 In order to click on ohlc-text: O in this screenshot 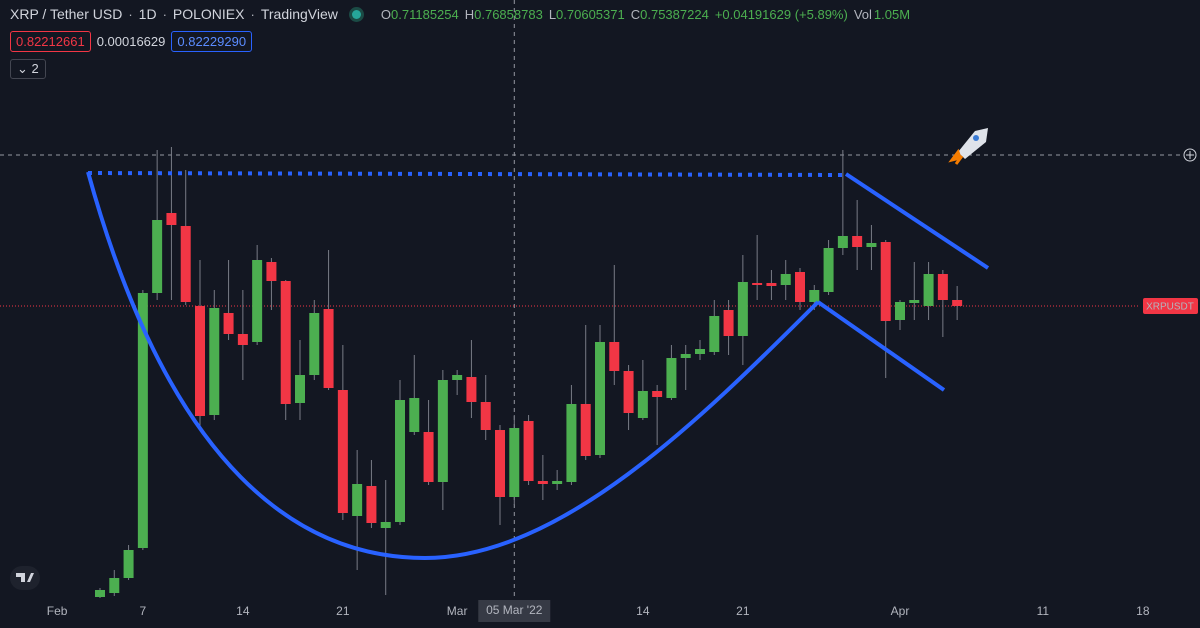, I will do `click(386, 14)`.